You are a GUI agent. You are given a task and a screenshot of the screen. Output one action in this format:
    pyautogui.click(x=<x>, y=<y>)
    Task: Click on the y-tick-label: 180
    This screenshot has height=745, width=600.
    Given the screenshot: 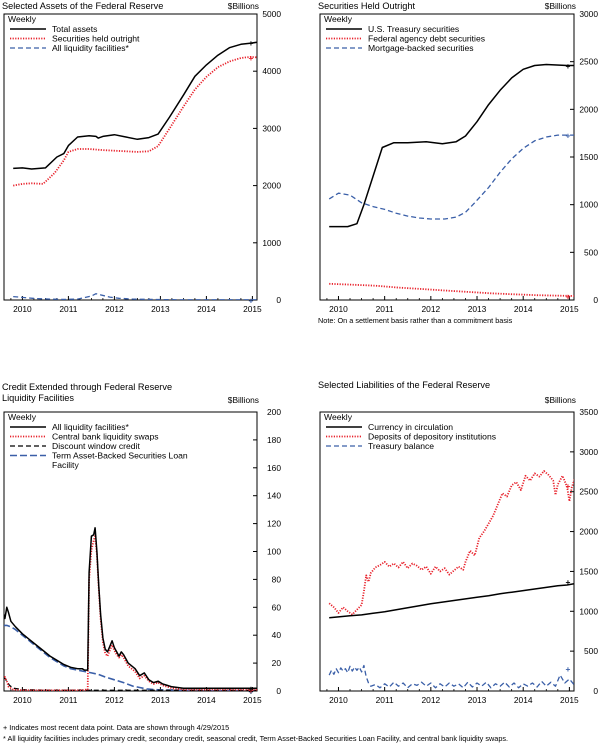 What is the action you would take?
    pyautogui.click(x=274, y=440)
    